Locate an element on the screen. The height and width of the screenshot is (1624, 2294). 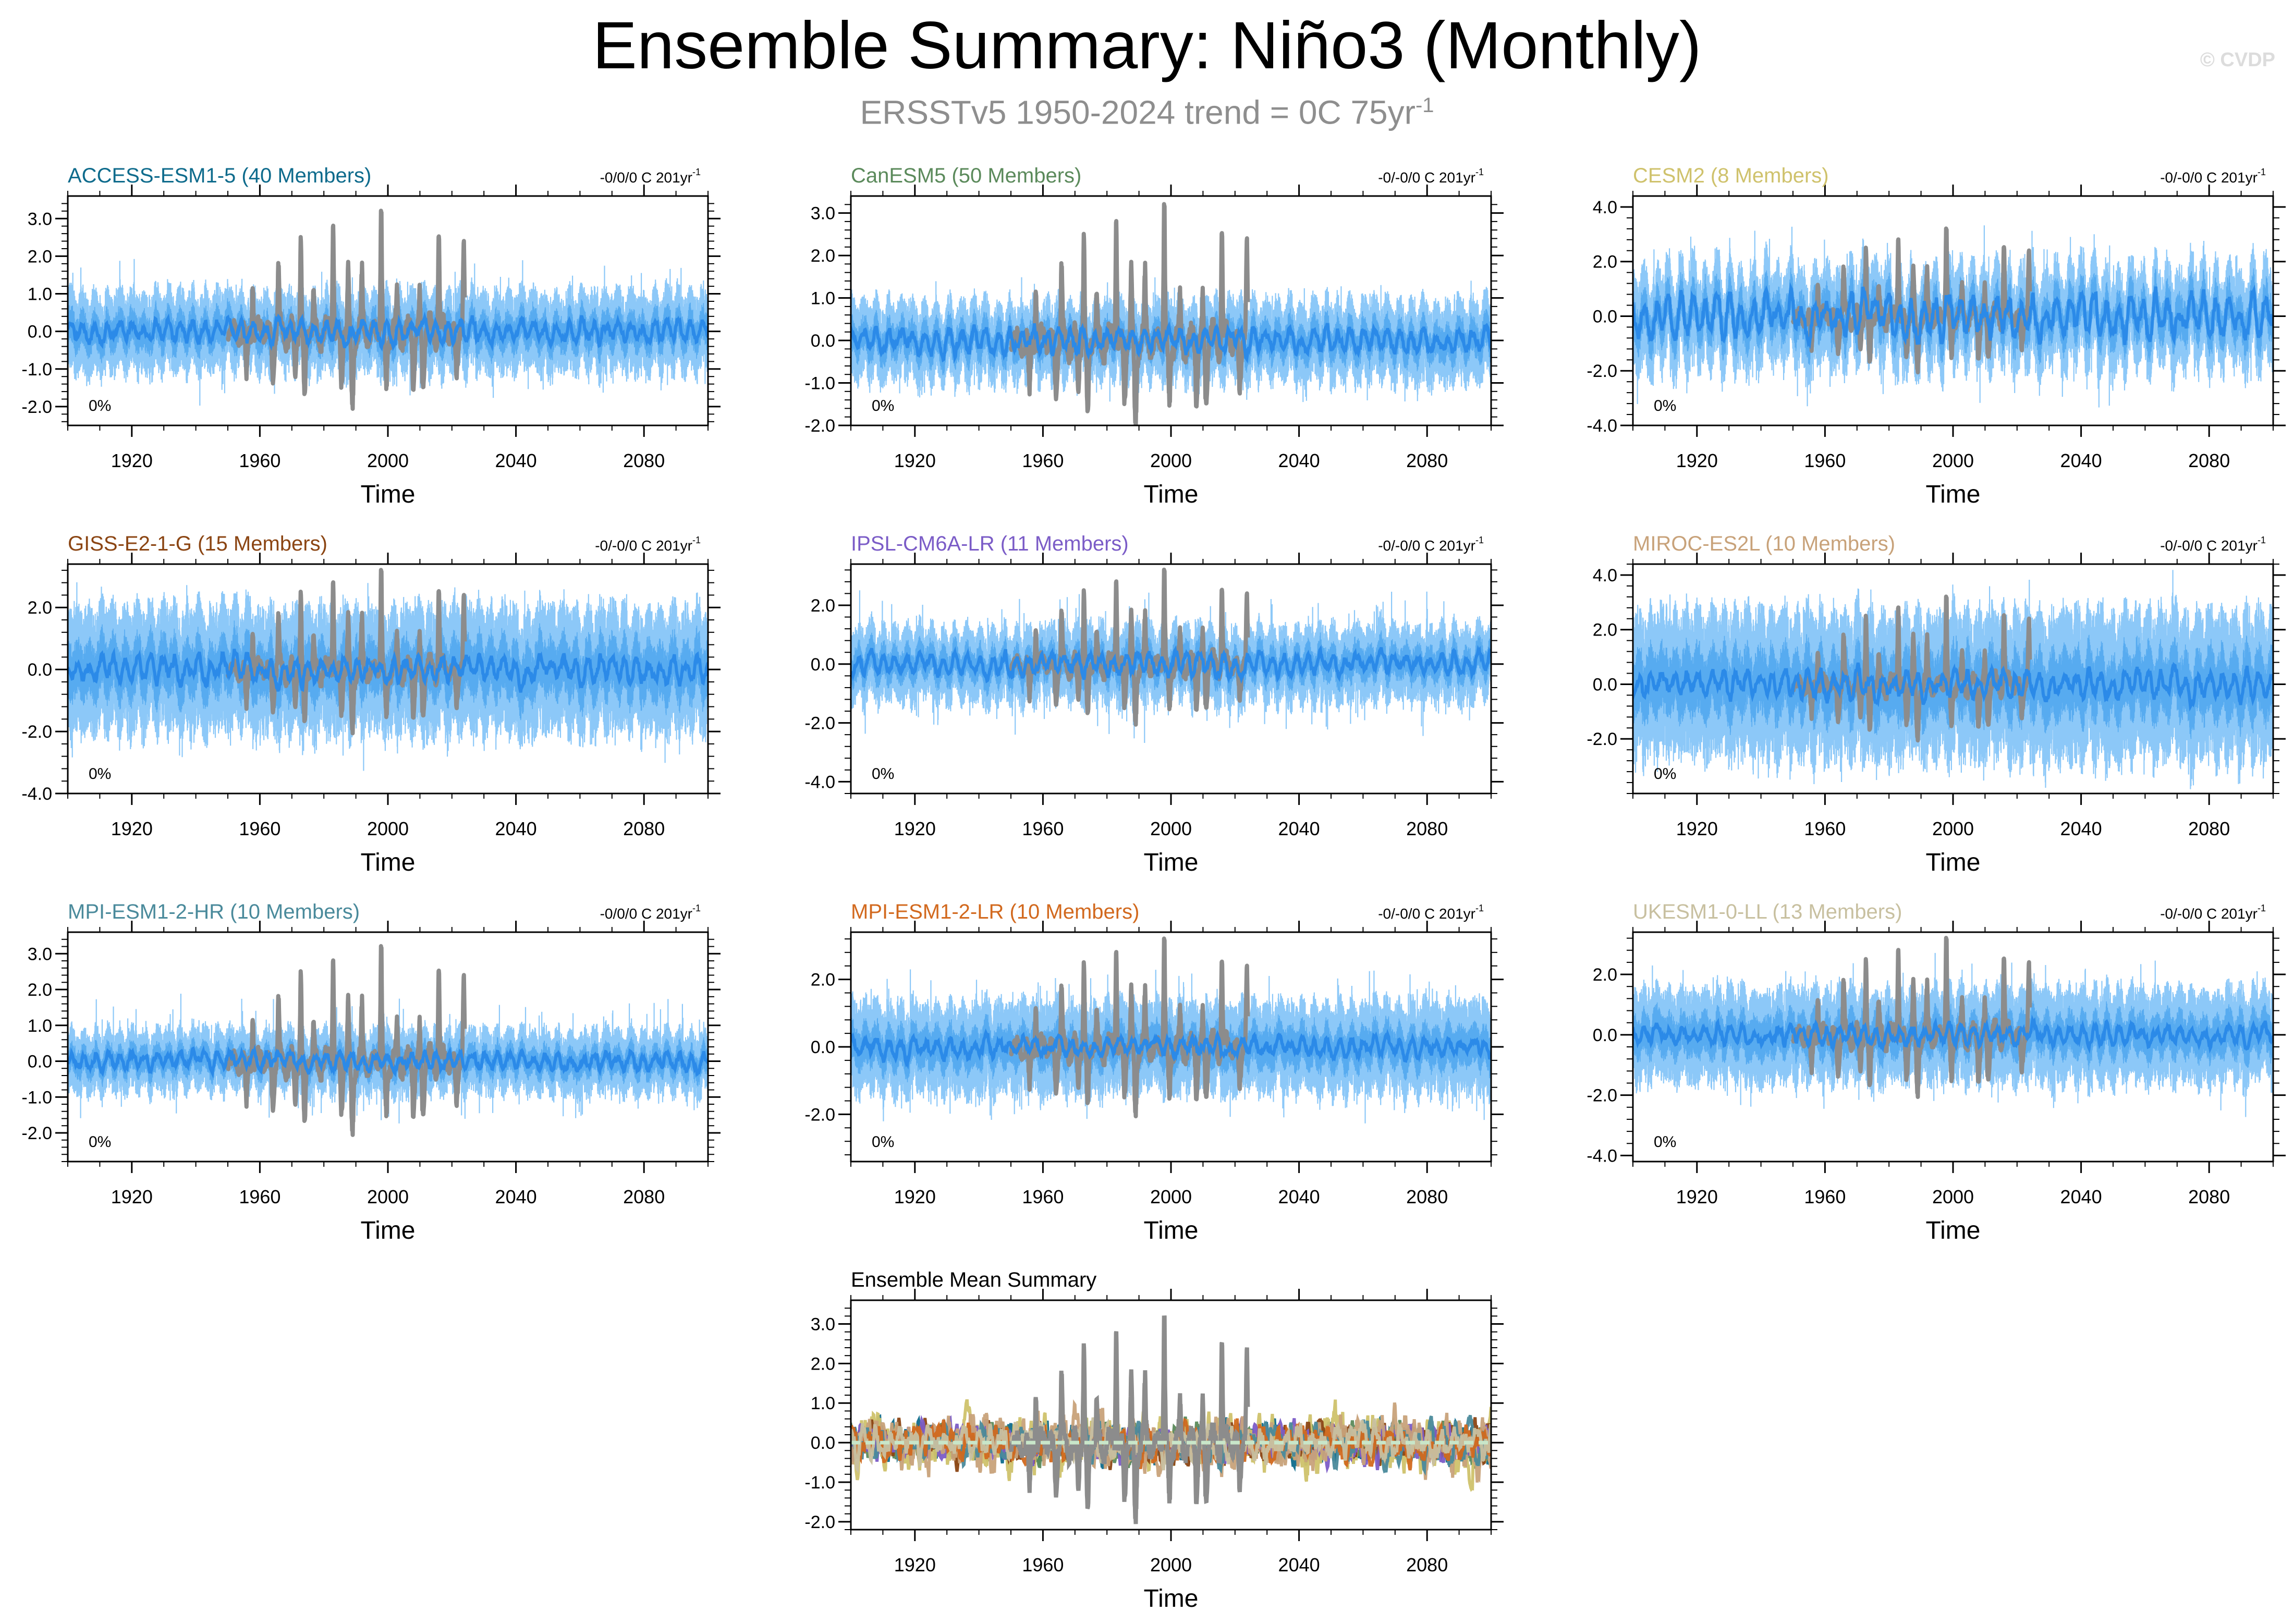
y-tick-label: 4.0 is located at coordinates (1605, 575).